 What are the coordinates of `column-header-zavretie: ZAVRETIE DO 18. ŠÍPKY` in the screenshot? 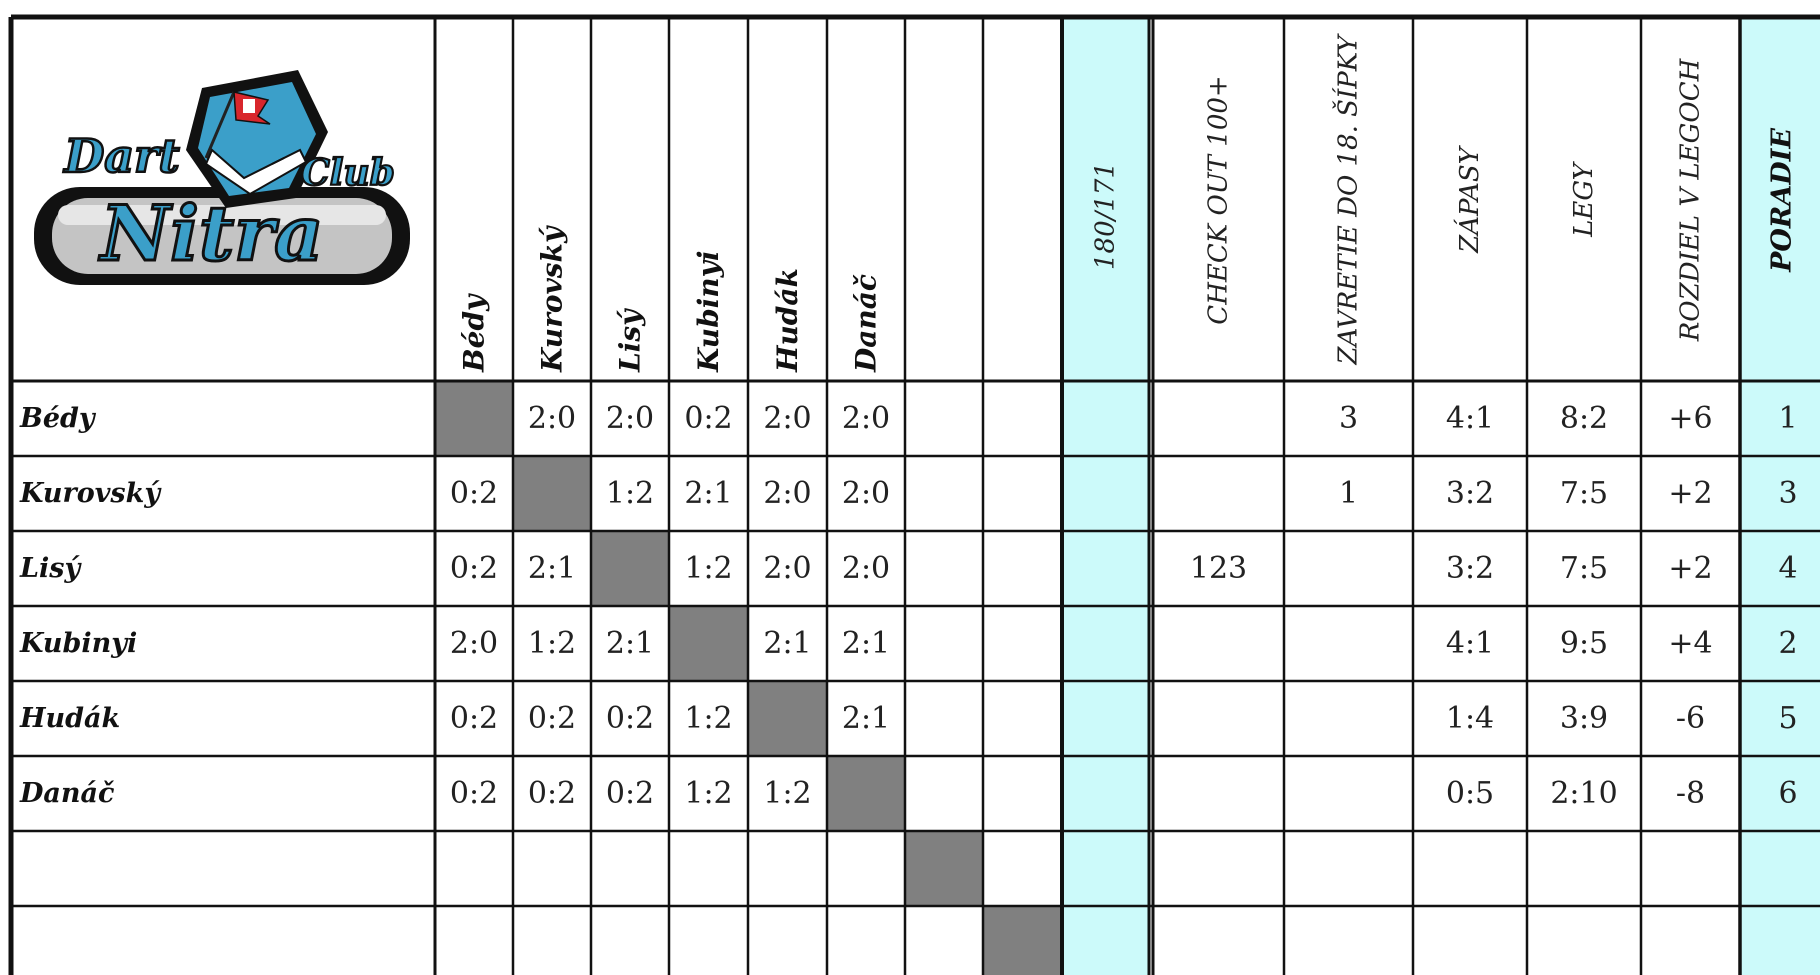 It's located at (1348, 199).